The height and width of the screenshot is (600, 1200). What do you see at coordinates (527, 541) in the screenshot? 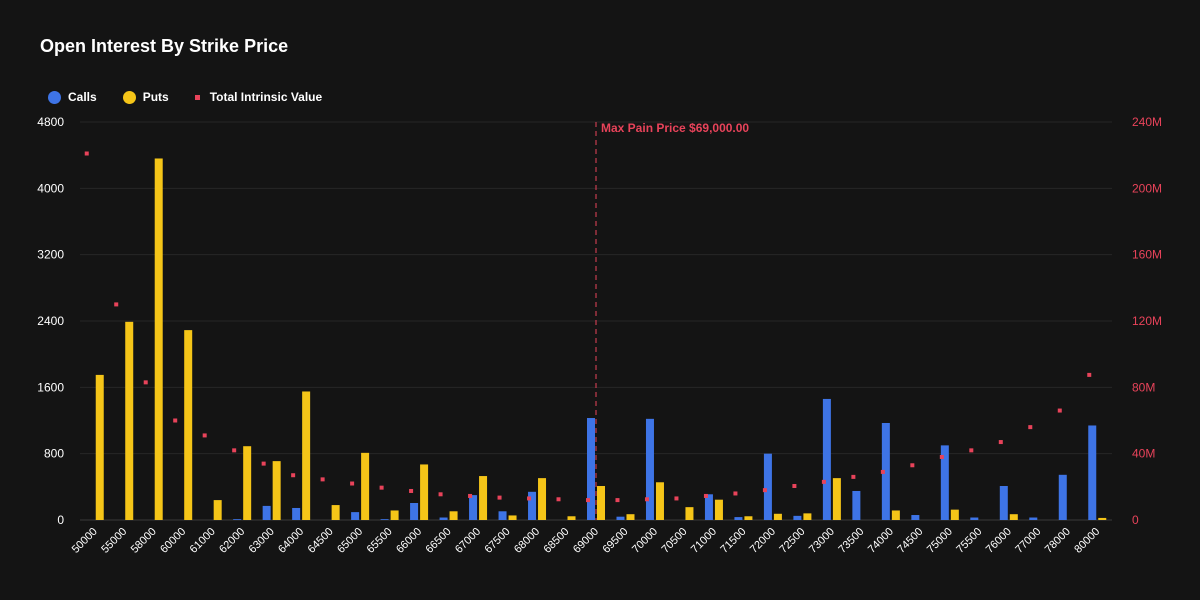
I see `x-tick-label: 68000` at bounding box center [527, 541].